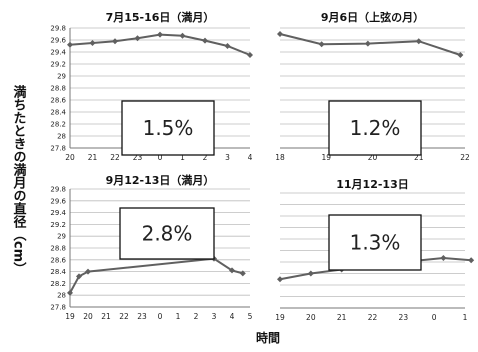 This screenshot has width=478, height=352. Describe the element at coordinates (280, 157) in the screenshot. I see `x-tick-label: 18` at that location.